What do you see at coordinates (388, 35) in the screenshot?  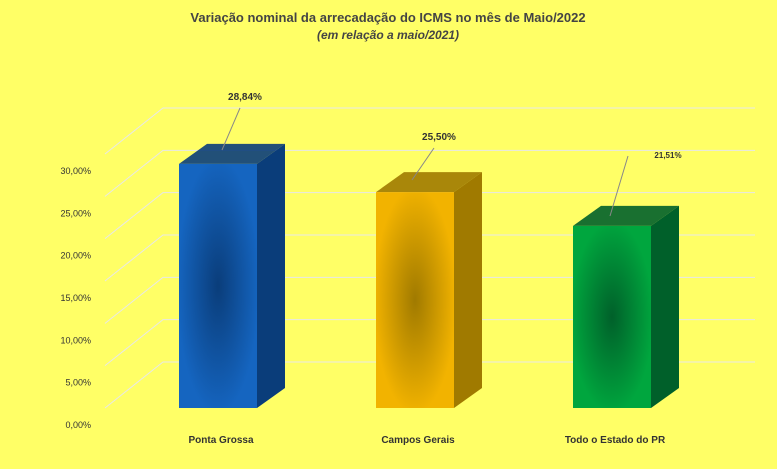 I see `chart-subtitle: (em relação a maio/2021)` at bounding box center [388, 35].